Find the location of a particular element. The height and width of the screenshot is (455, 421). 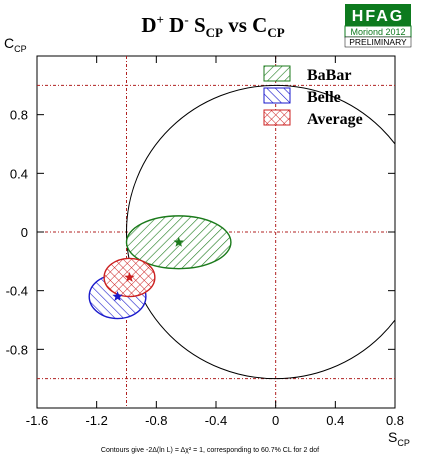

y-axis-label-sub: CP is located at coordinates (20, 49).